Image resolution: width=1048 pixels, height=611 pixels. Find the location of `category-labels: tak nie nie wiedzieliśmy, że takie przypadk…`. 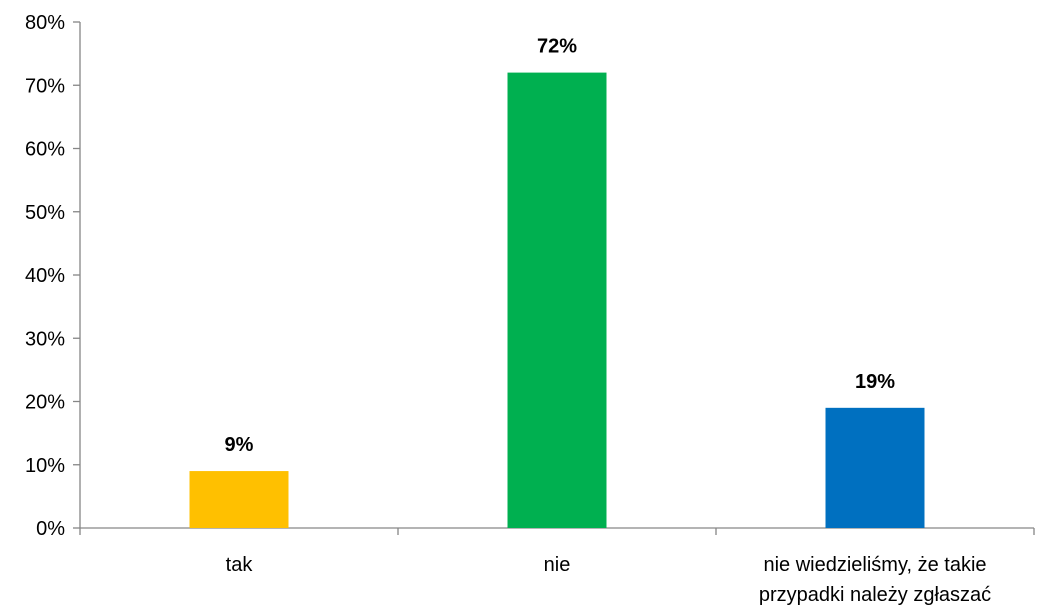

category-labels: tak nie nie wiedzieliśmy, że takie przypadk… is located at coordinates (609, 580).